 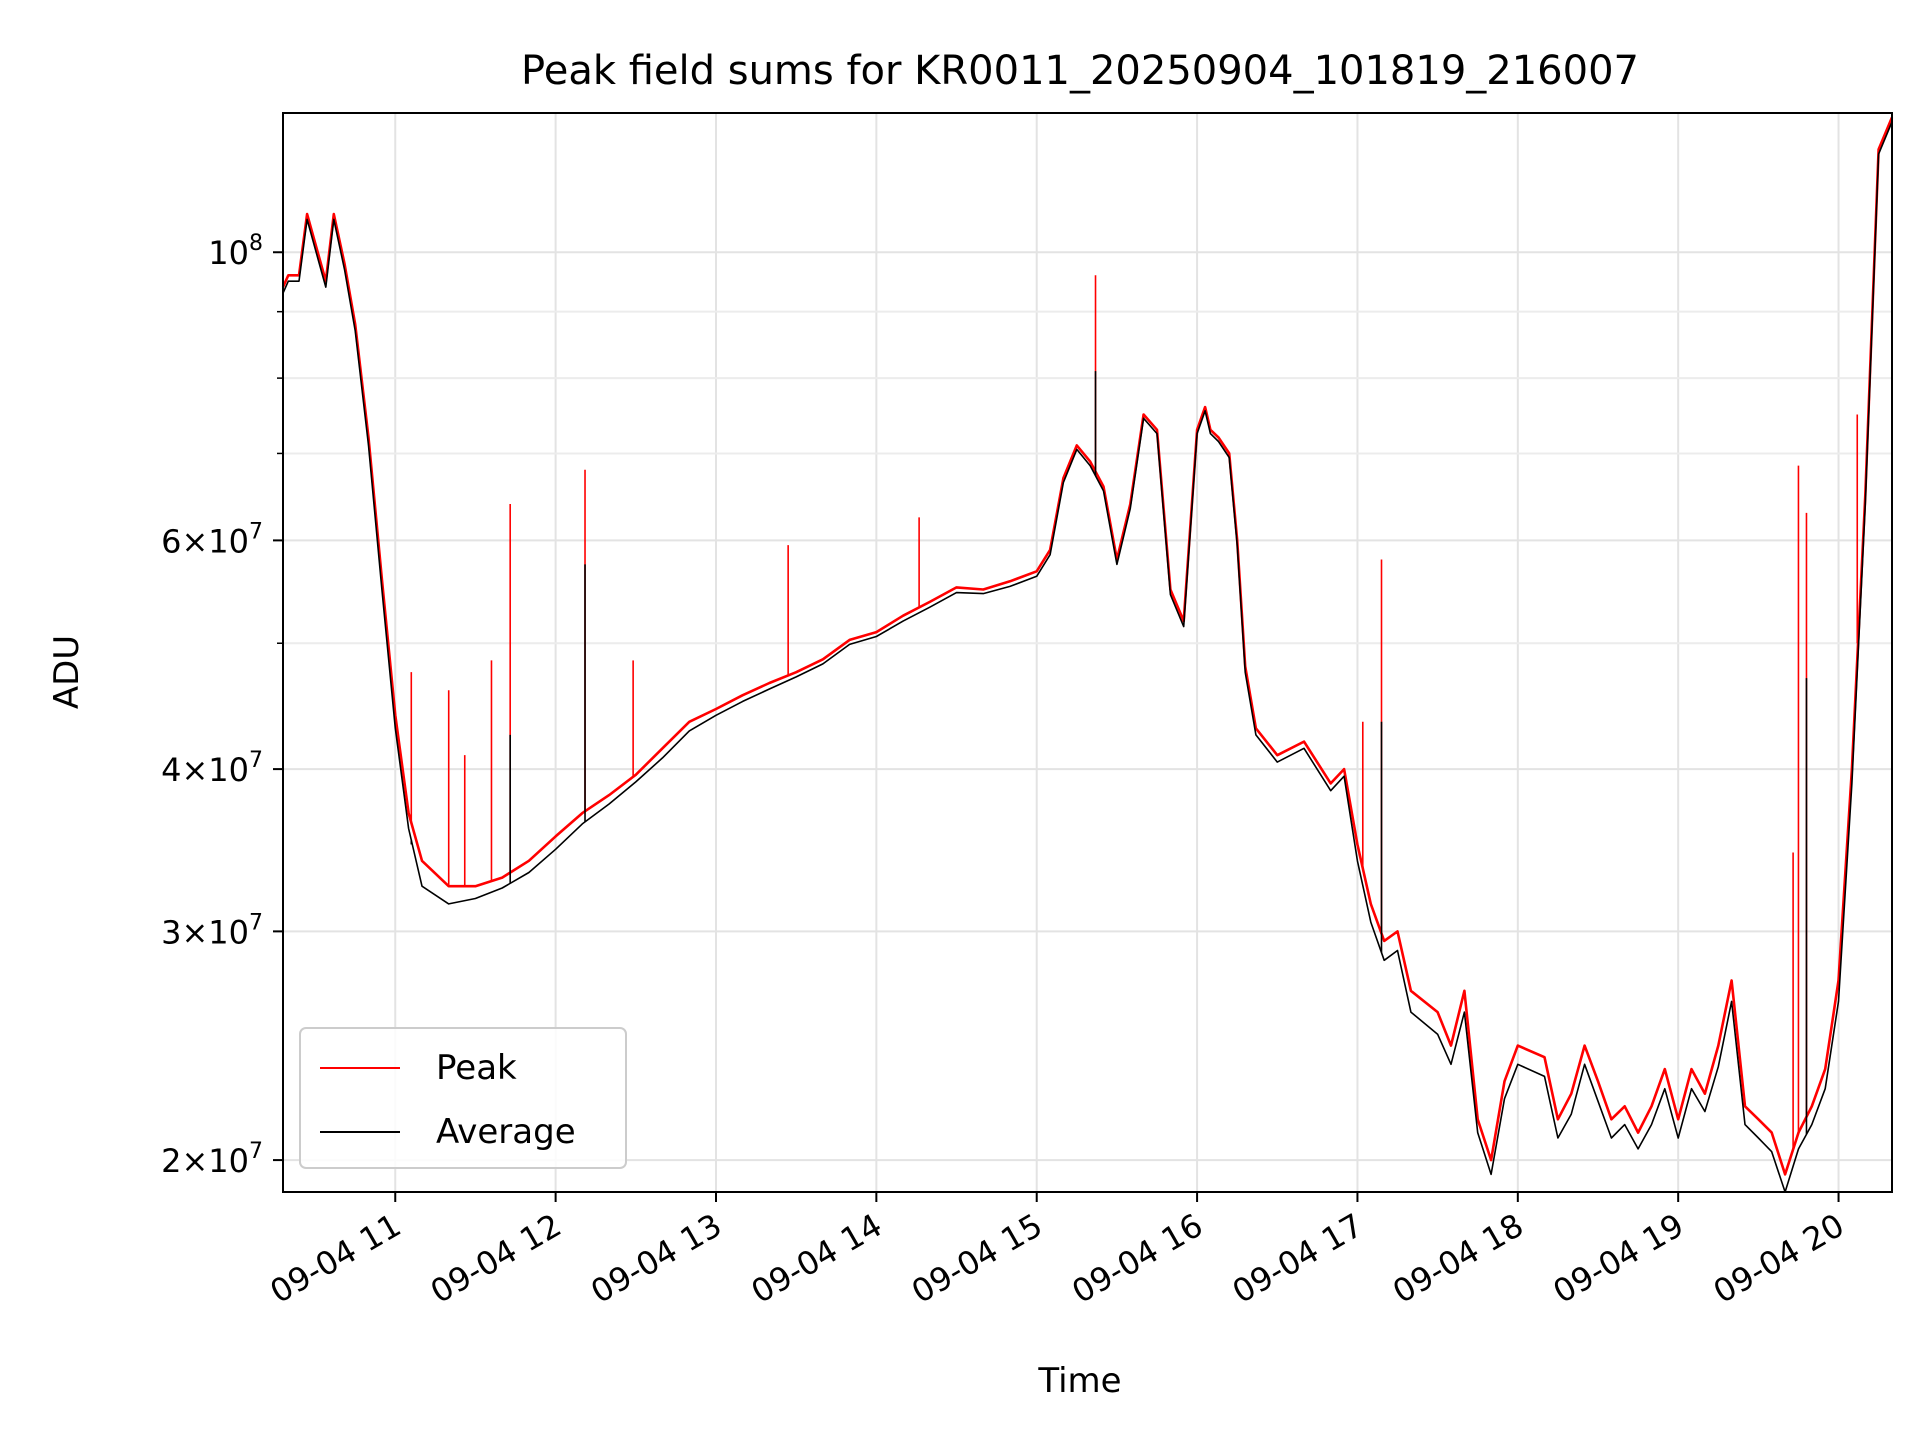 What do you see at coordinates (463, 1098) in the screenshot?
I see `legend: Peak Average` at bounding box center [463, 1098].